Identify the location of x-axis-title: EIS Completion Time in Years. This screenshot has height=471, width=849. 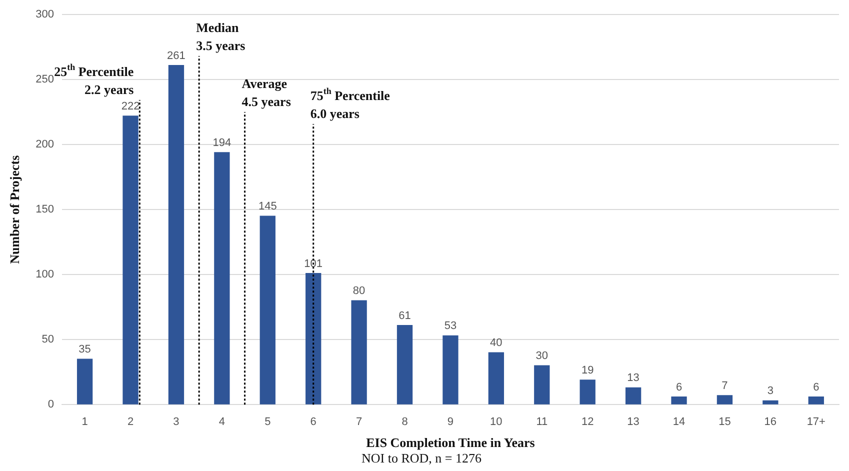
(450, 442).